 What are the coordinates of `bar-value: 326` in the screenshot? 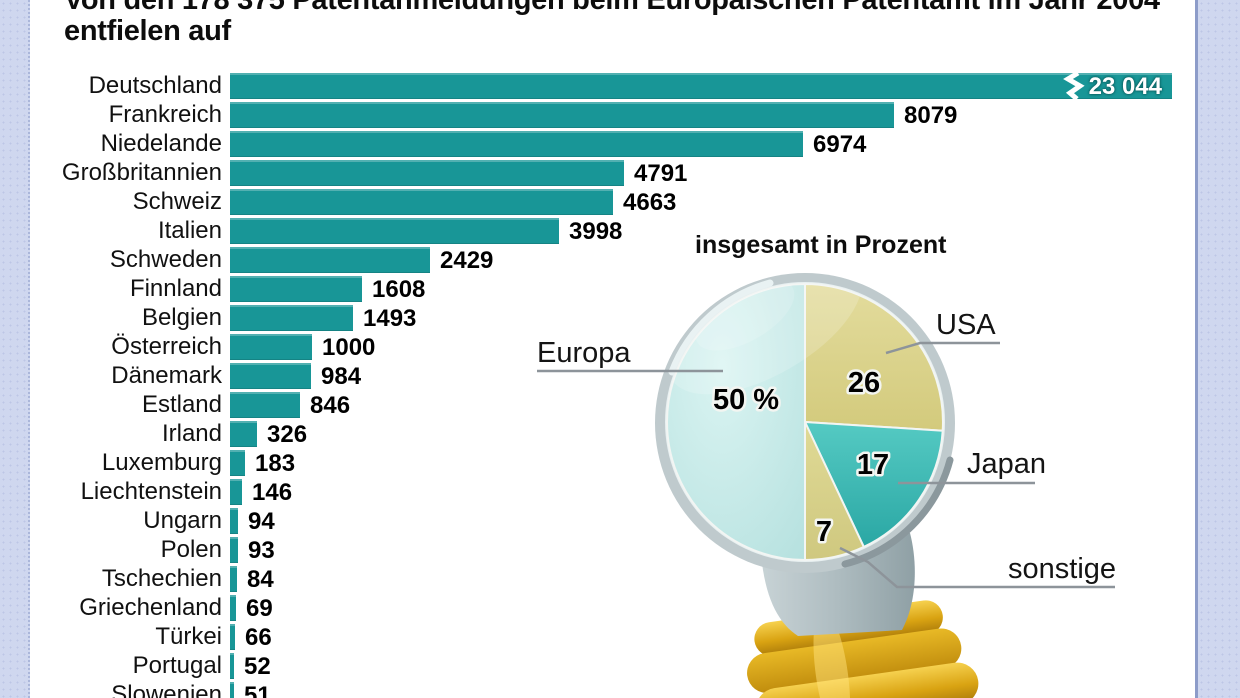 It's located at (287, 434).